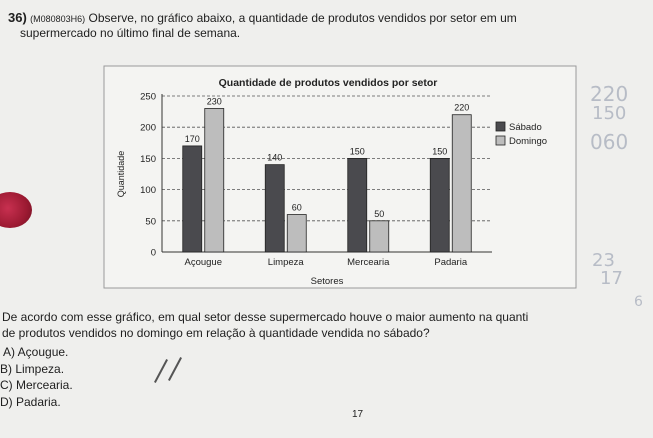 The image size is (653, 438). I want to click on question-text-2: supermercado no último final de semana., so click(130, 33).